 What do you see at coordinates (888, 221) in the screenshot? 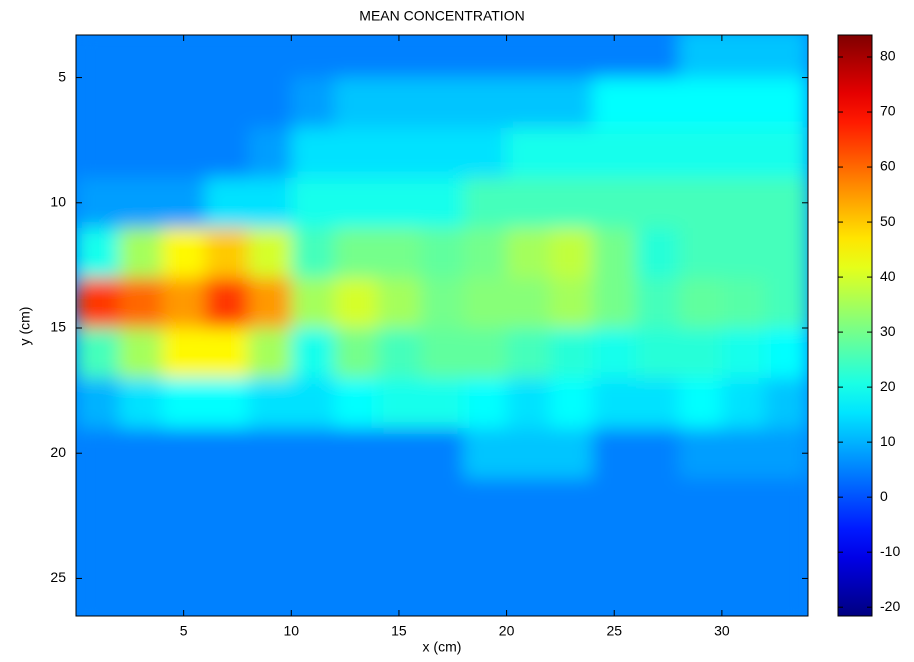
I see `colorbar-tick-label: 50` at bounding box center [888, 221].